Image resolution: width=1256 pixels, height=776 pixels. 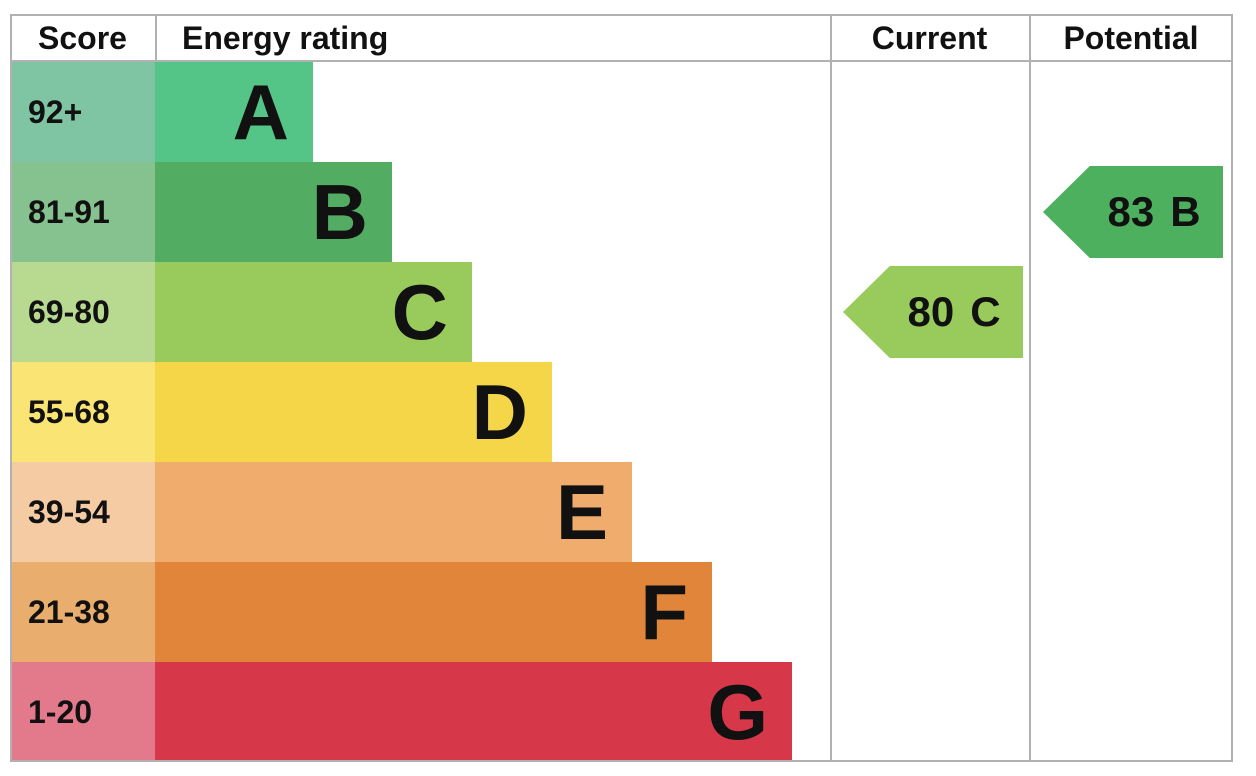 I want to click on score-range-f: 21-38, so click(x=82, y=612).